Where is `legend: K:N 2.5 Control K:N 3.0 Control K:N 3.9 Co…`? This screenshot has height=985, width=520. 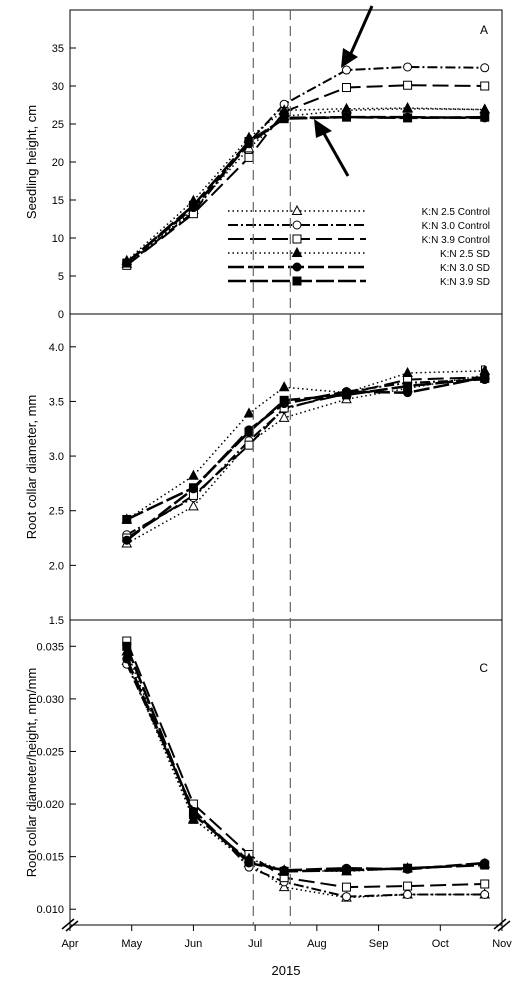
legend: K:N 2.5 Control K:N 3.0 Control K:N 3.9 Co… is located at coordinates (359, 246).